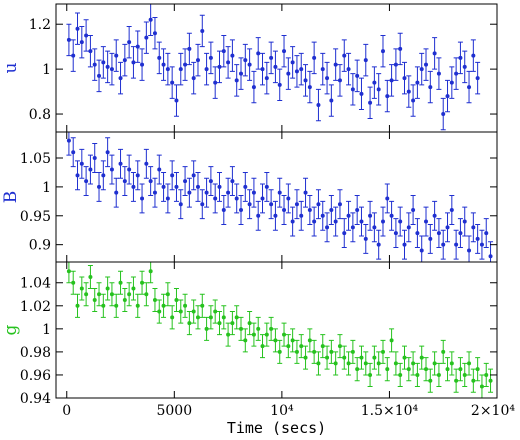 The width and height of the screenshot is (520, 440). Describe the element at coordinates (66, 411) in the screenshot. I see `x-tick-label: 0` at that location.